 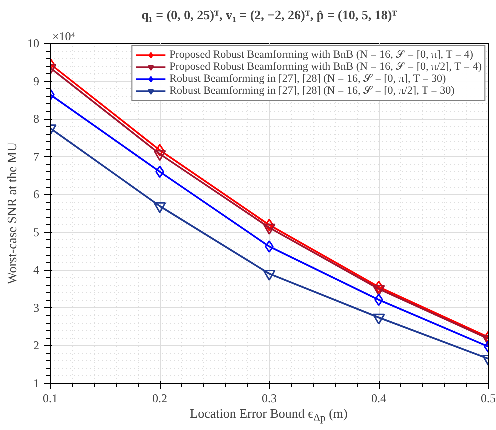 I want to click on x-tick-label: 0.1, so click(x=50, y=399).